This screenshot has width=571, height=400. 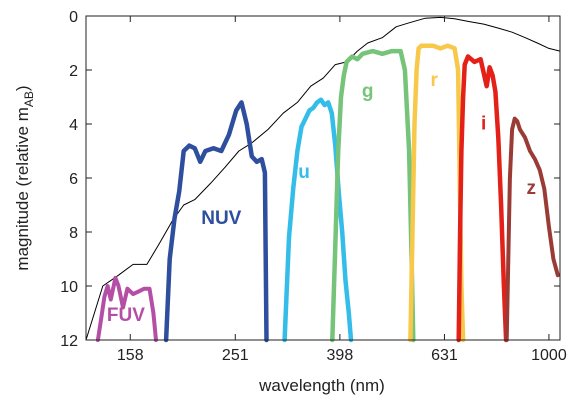 I want to click on band-label-g: g, so click(x=368, y=91).